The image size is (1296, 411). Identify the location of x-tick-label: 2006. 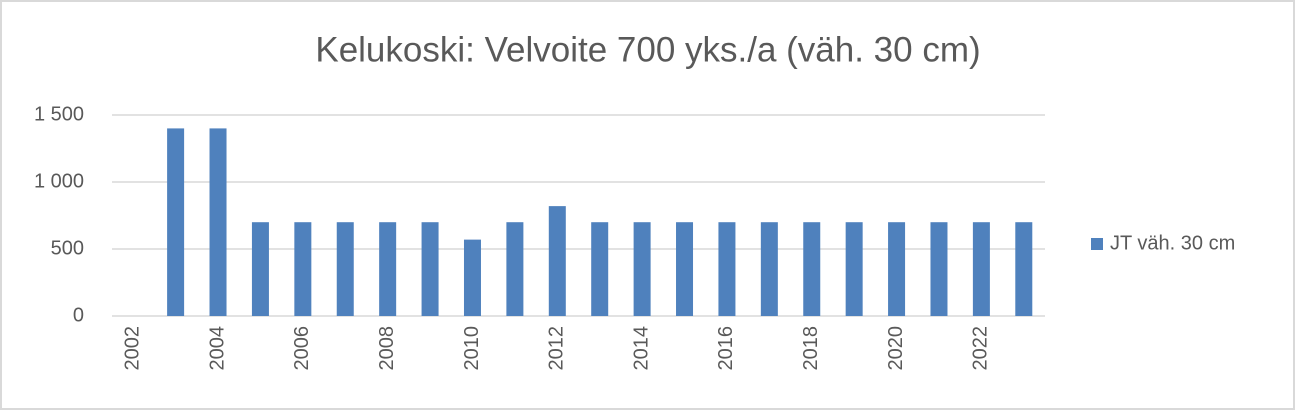
(302, 348).